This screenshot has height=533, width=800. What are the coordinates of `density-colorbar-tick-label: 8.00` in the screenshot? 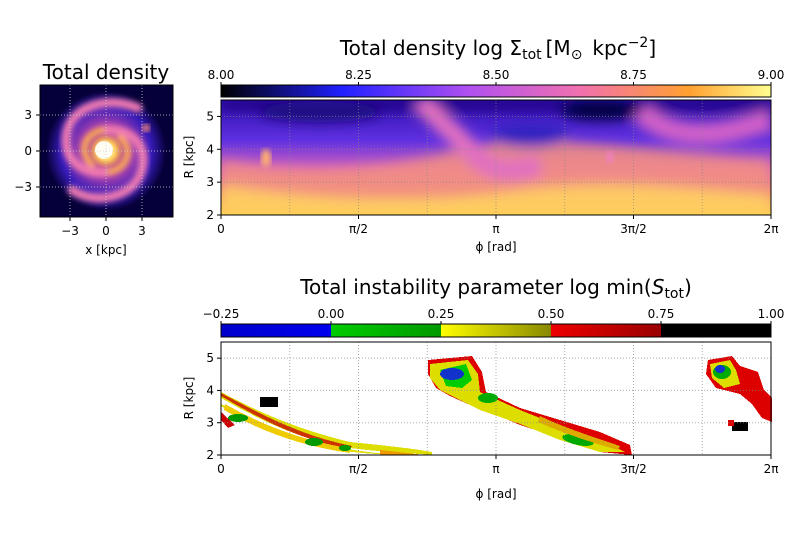 It's located at (221, 75).